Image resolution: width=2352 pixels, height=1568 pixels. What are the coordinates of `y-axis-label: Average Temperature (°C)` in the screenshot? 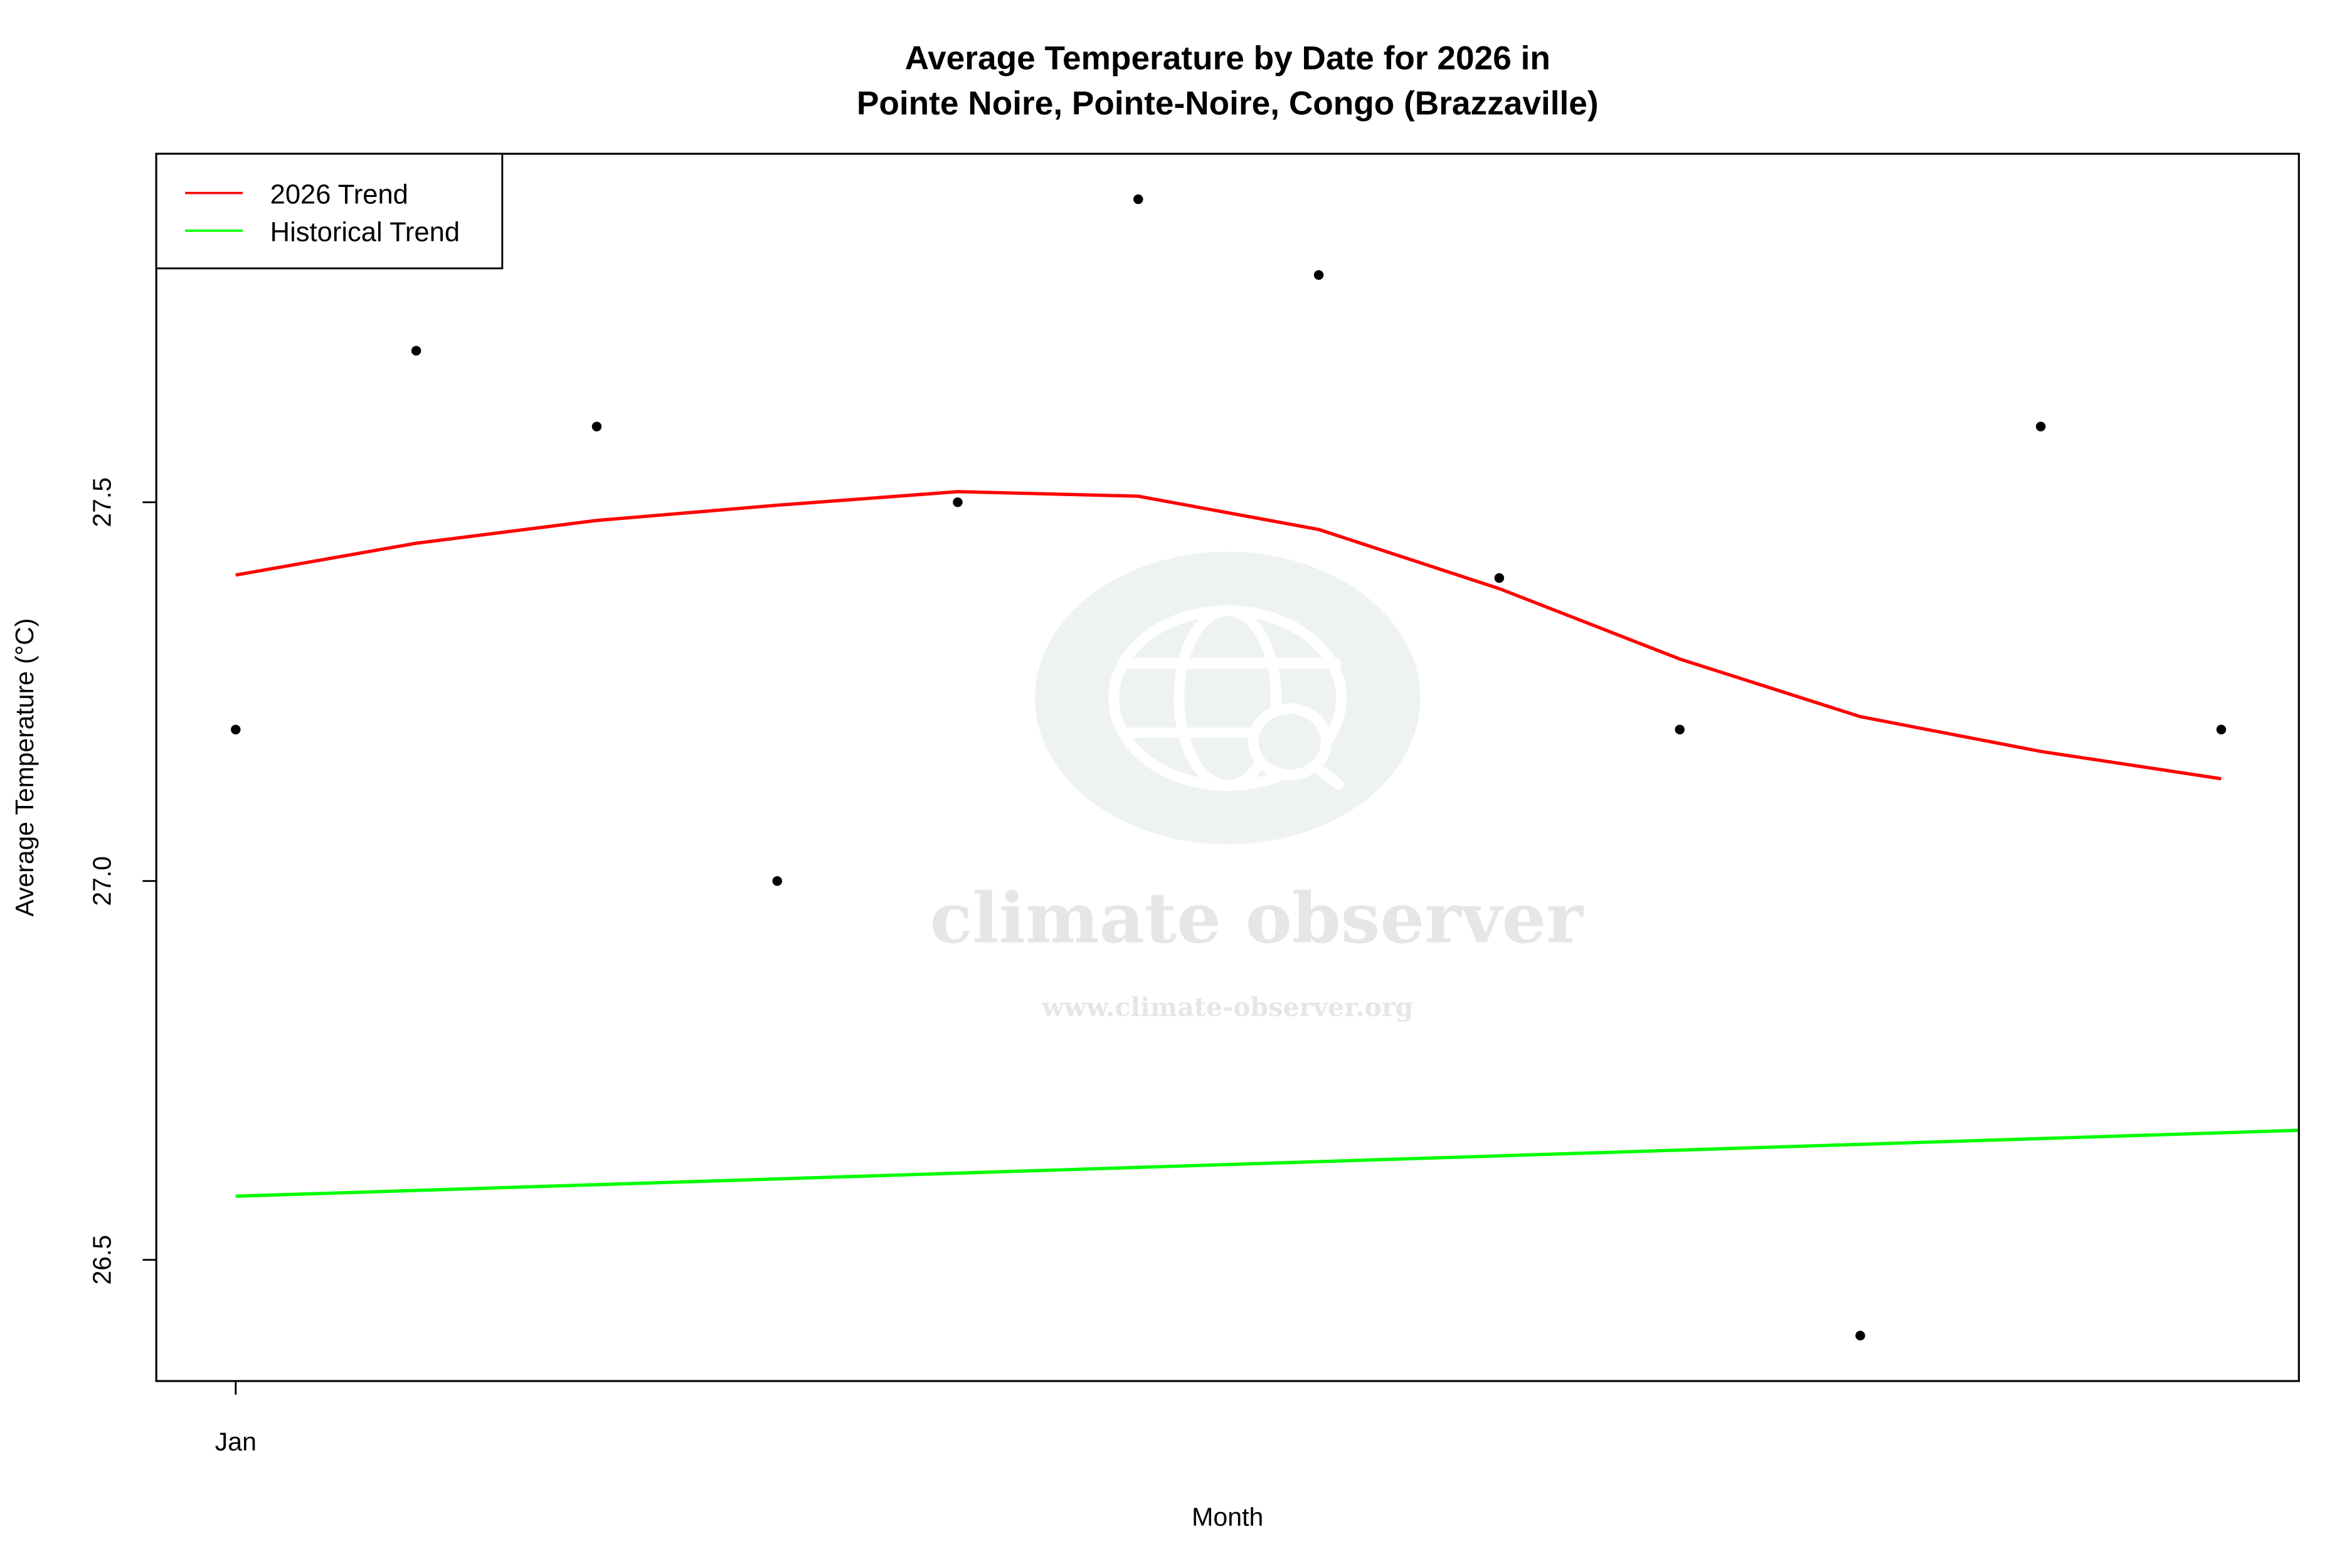 It's located at (24, 767).